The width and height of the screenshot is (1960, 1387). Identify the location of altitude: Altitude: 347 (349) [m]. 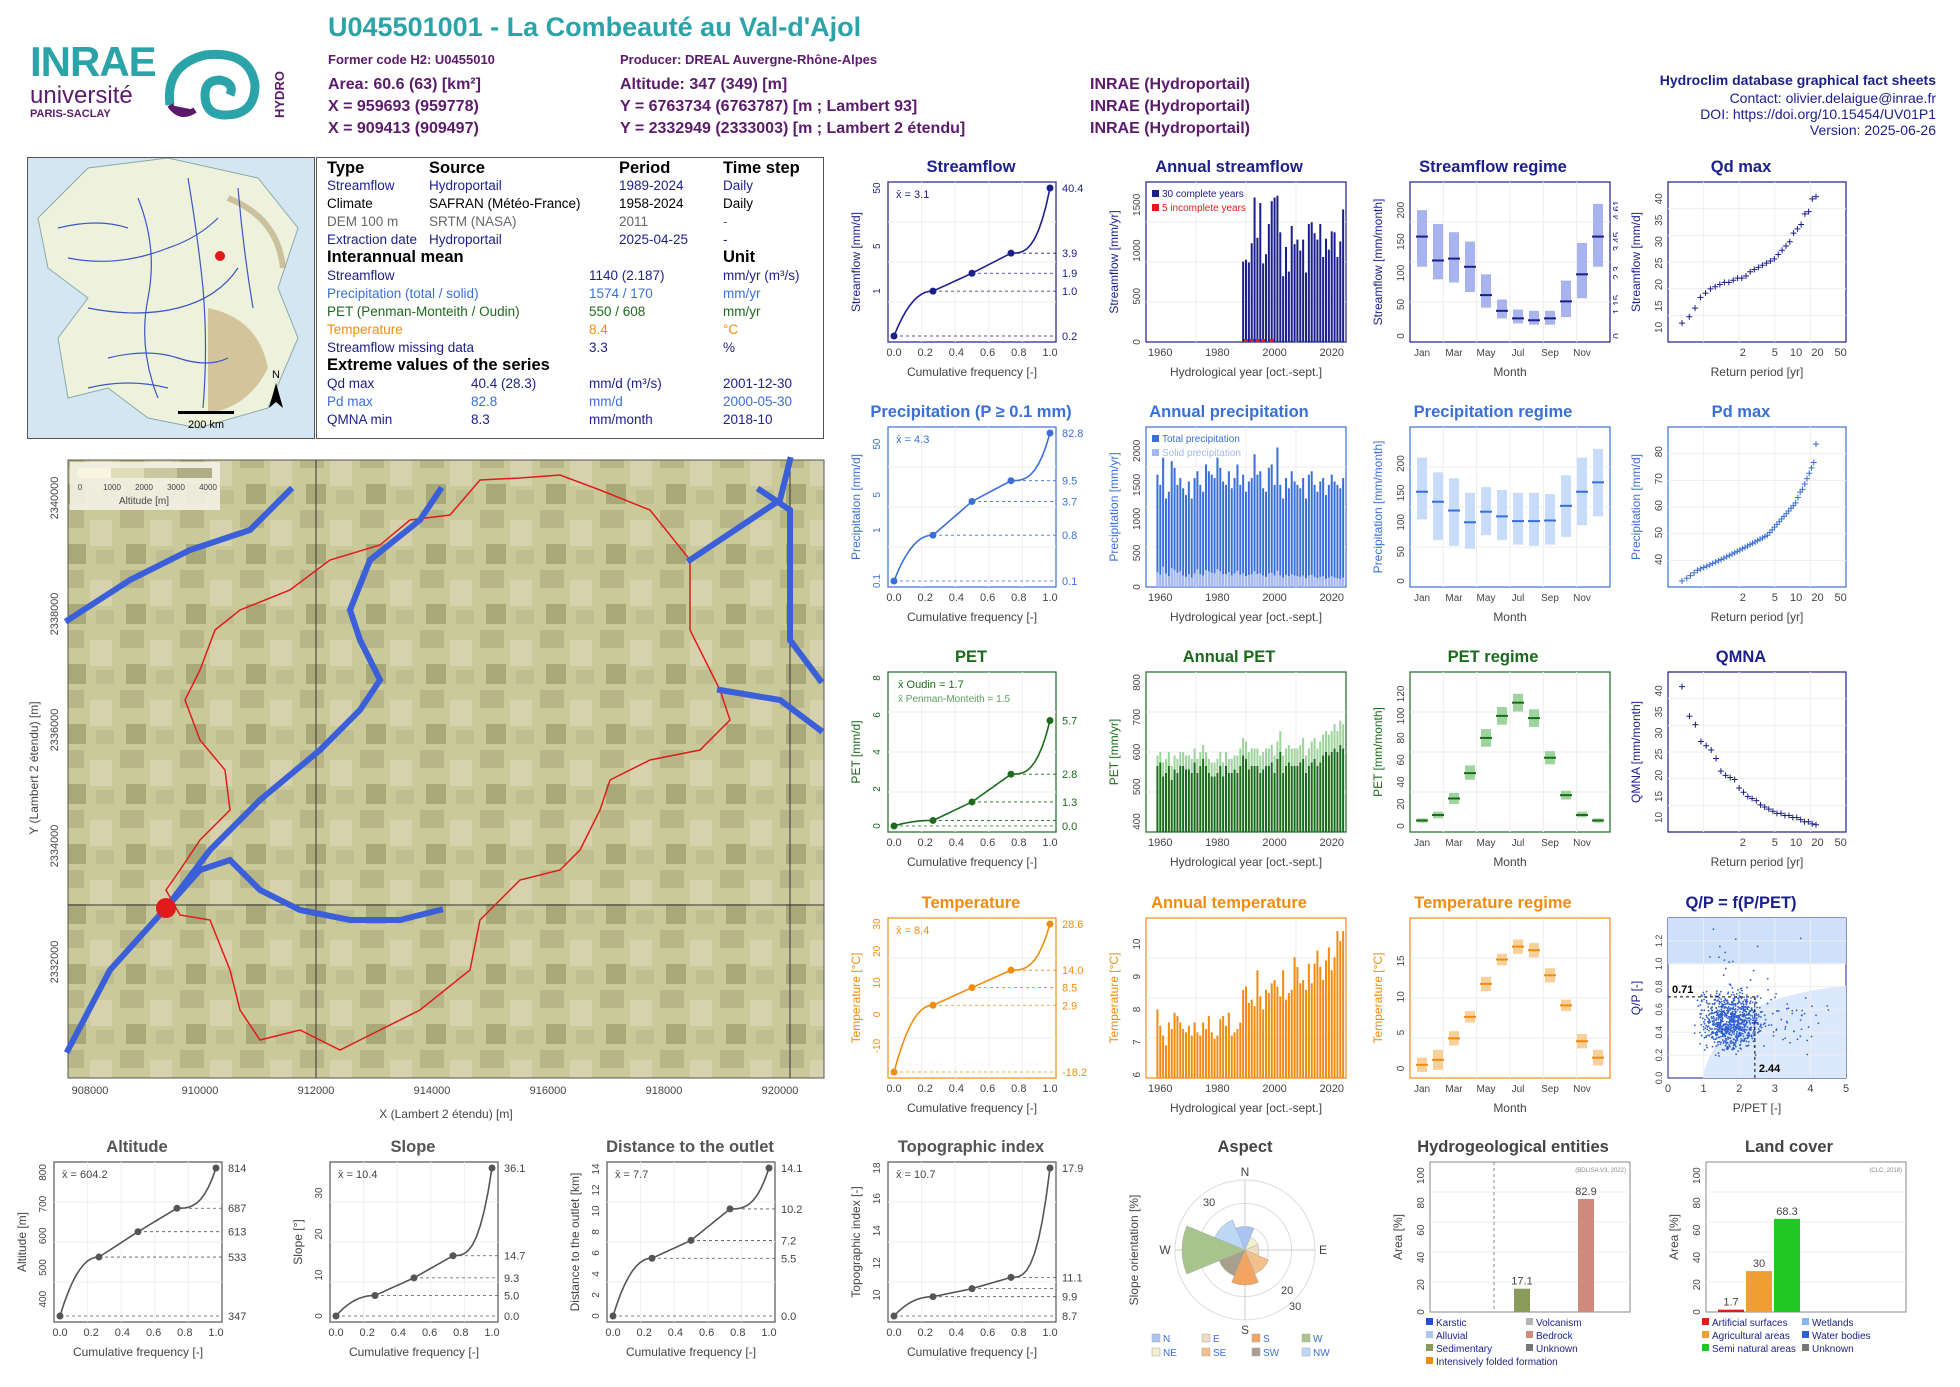
(704, 84).